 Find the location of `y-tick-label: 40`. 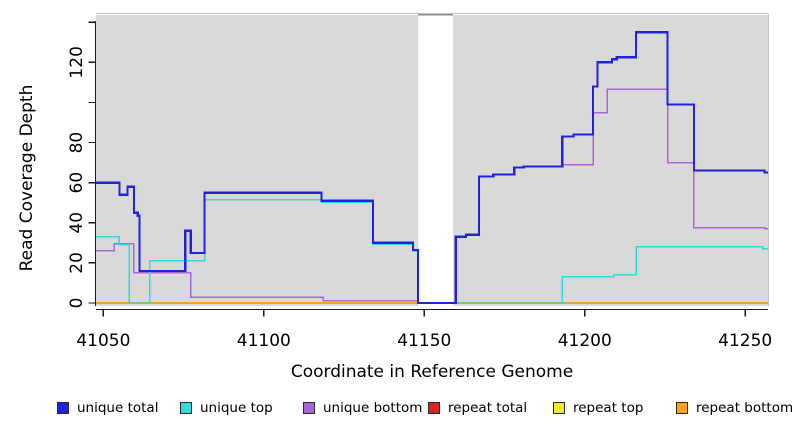

y-tick-label: 40 is located at coordinates (77, 223).